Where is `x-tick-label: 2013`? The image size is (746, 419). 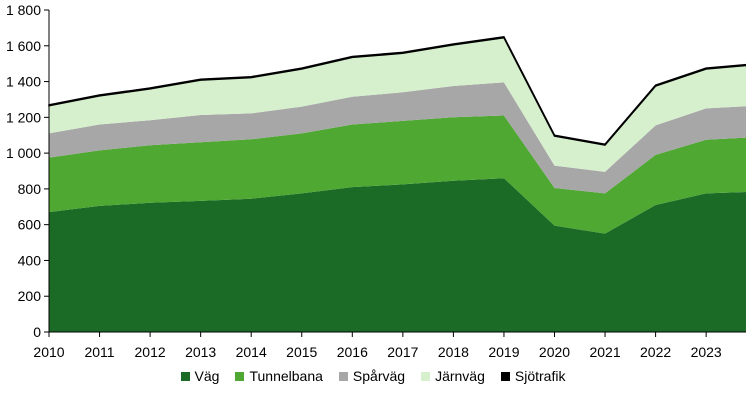 x-tick-label: 2013 is located at coordinates (200, 352).